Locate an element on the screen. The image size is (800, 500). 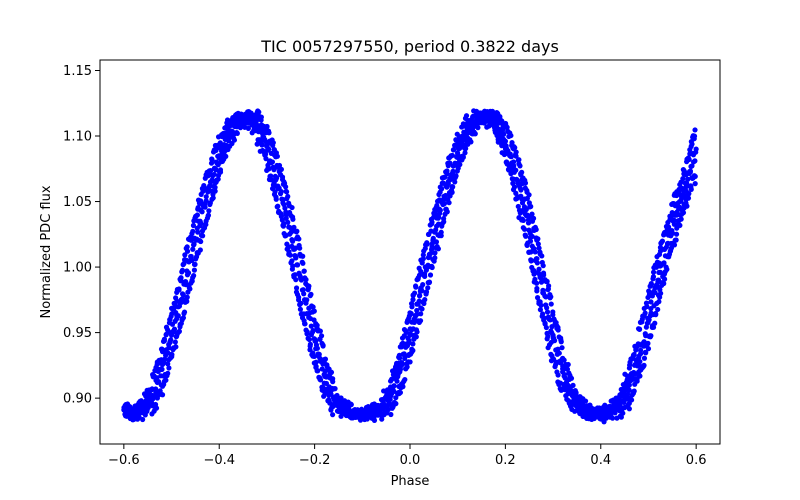
x-tick-label: −0.4 is located at coordinates (219, 460).